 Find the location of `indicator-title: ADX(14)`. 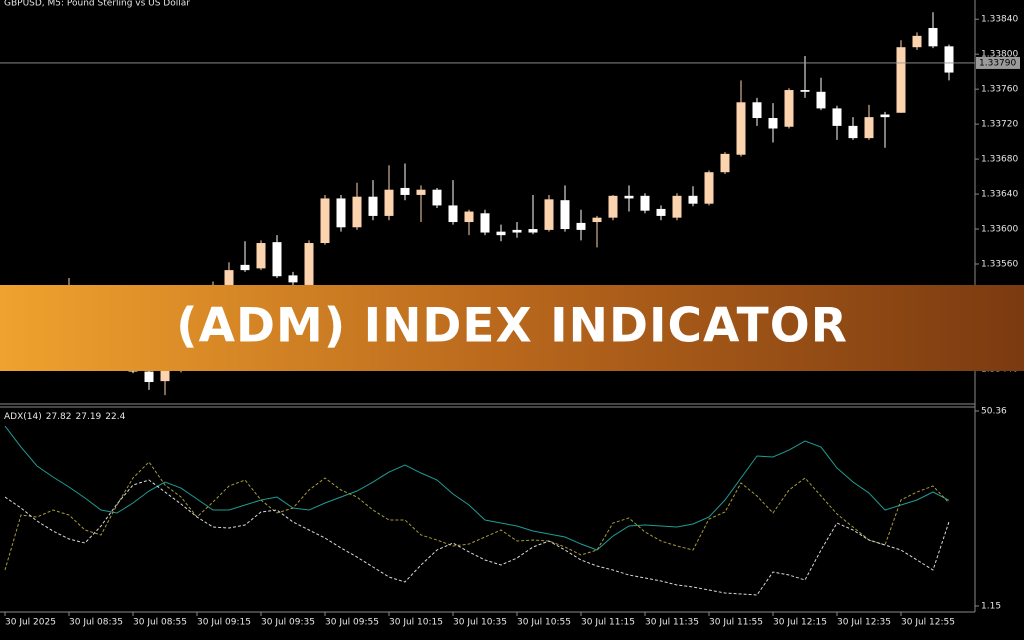

indicator-title: ADX(14) is located at coordinates (23, 417).